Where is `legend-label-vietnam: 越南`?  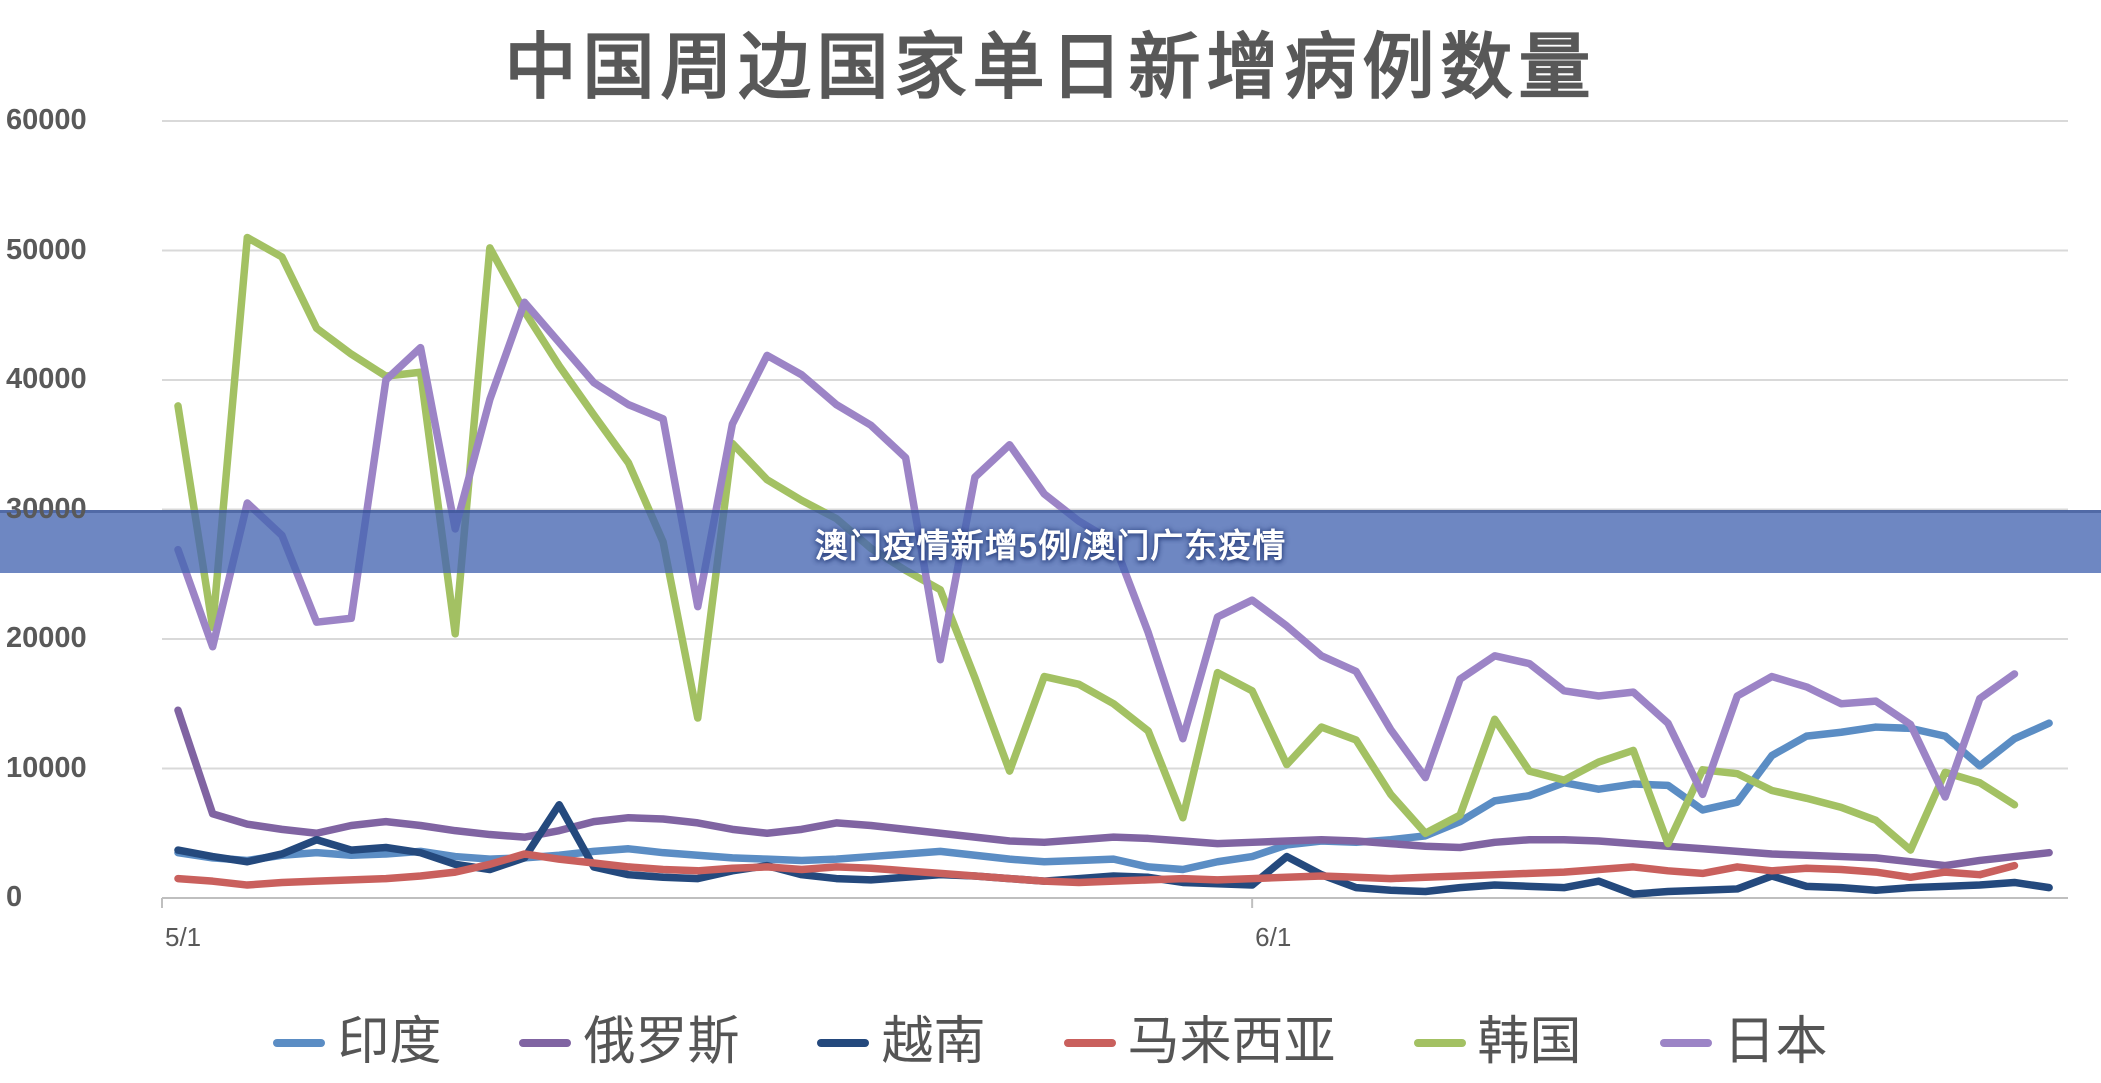
legend-label-vietnam: 越南 is located at coordinates (933, 1042).